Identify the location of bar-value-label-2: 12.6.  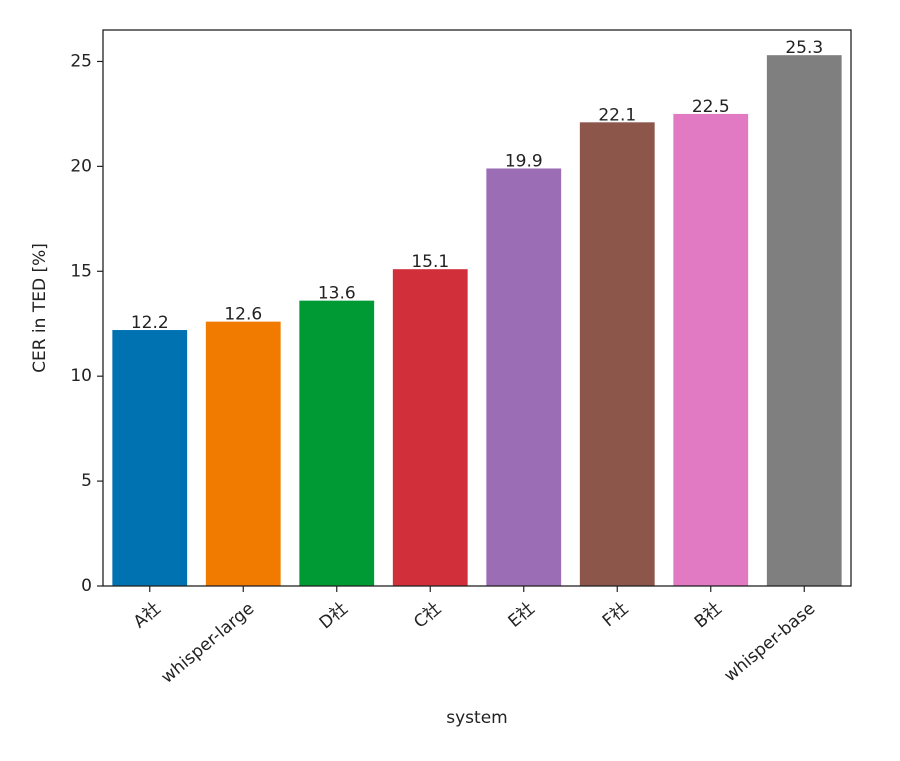
(243, 315).